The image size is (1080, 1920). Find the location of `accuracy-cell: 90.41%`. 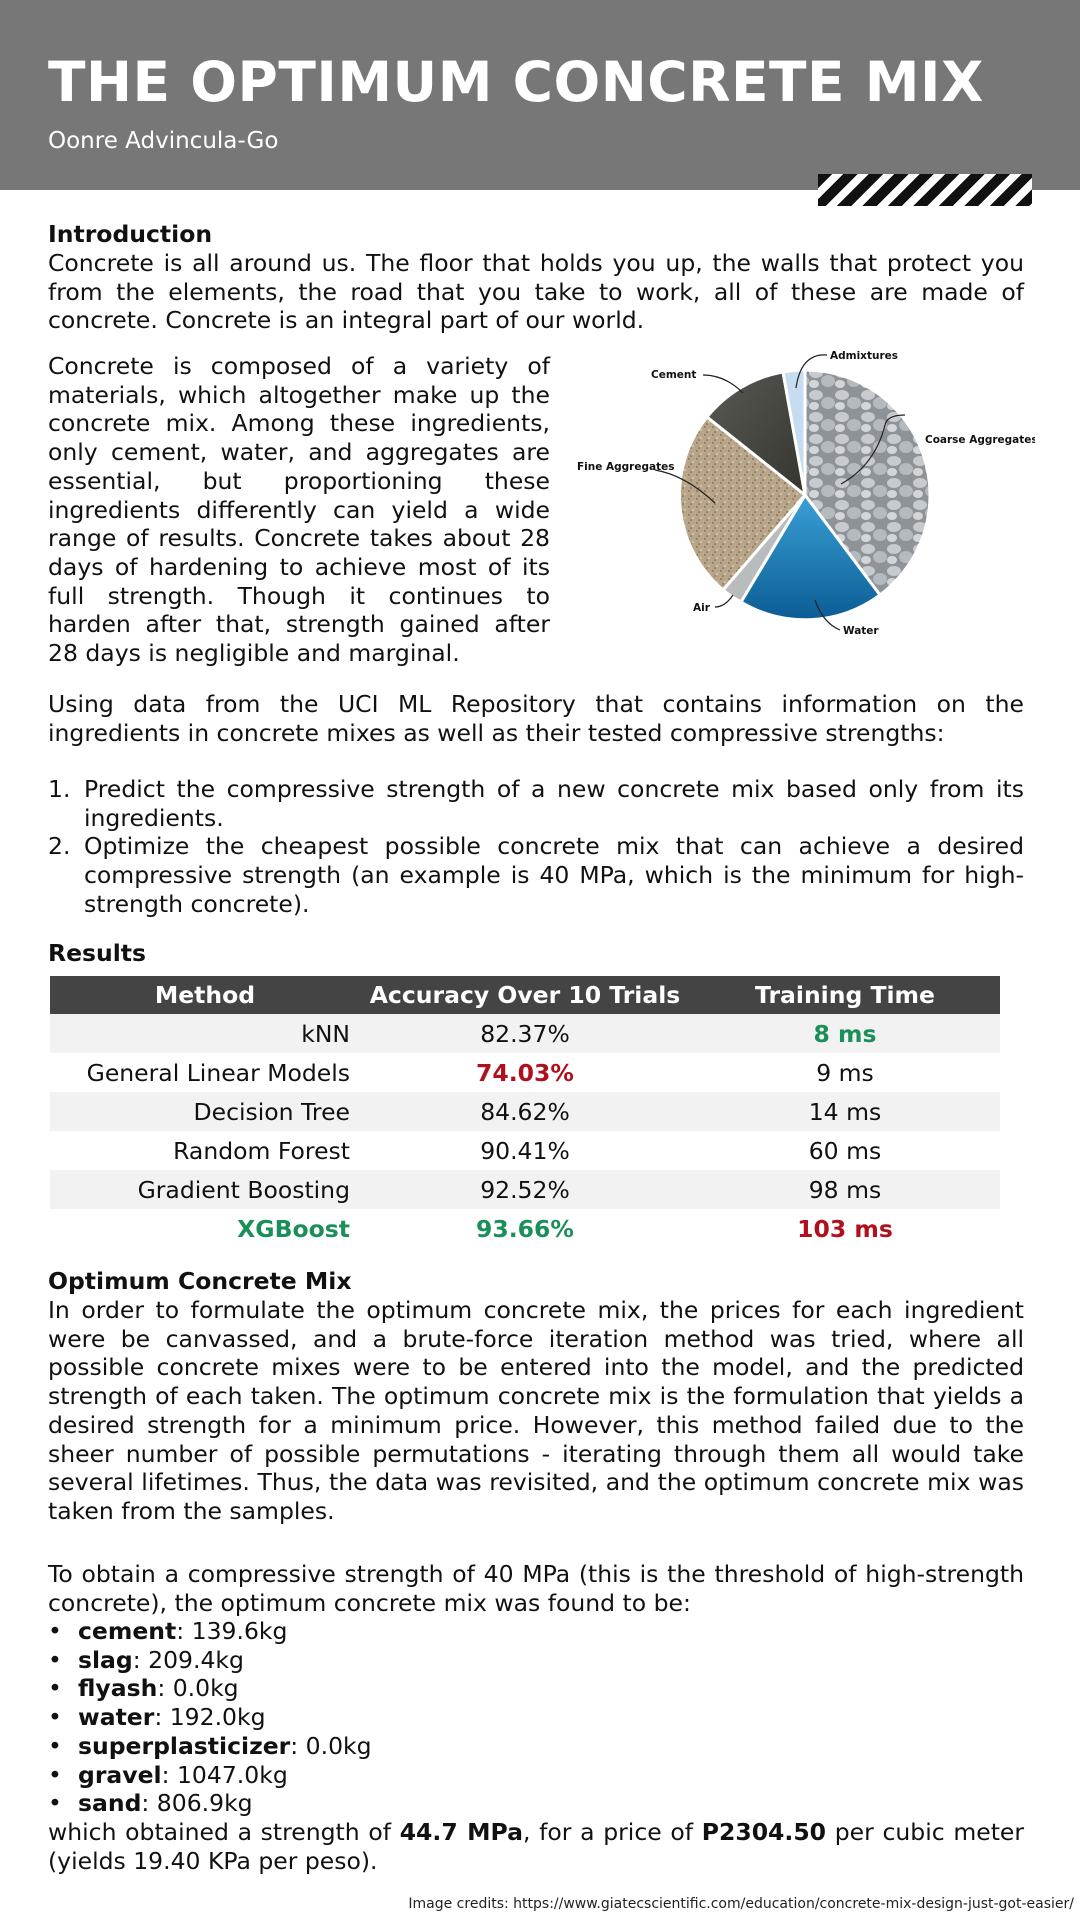

accuracy-cell: 90.41% is located at coordinates (525, 1150).